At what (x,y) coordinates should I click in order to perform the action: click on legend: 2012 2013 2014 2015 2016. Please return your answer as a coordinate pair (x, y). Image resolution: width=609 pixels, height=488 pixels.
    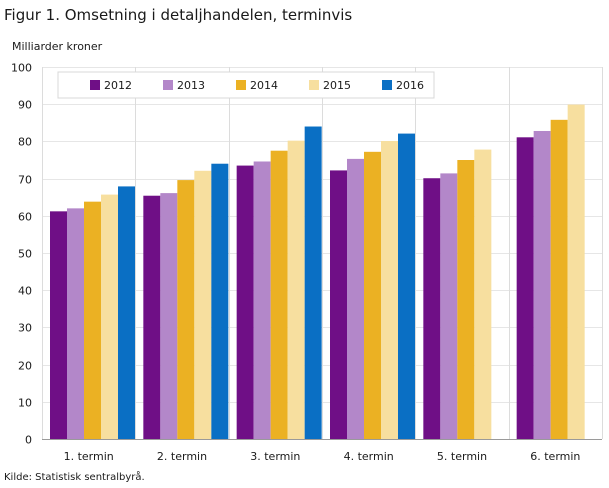
    Looking at the image, I should click on (246, 85).